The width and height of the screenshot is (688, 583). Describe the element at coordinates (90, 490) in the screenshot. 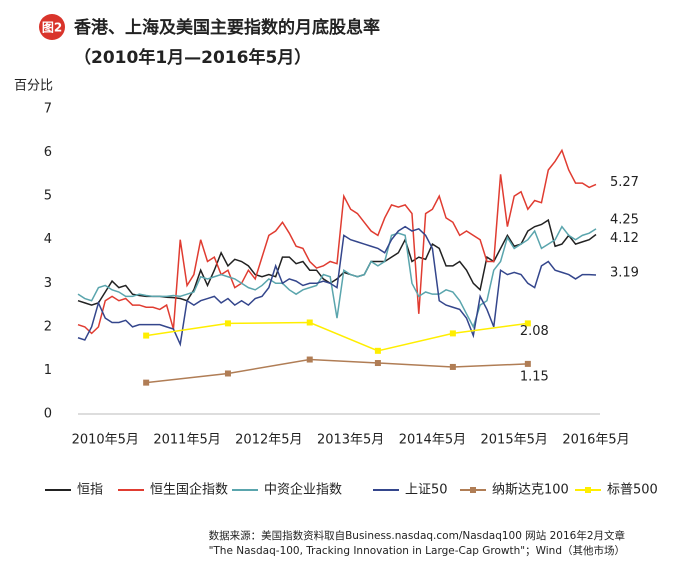

I see `legend-label: 恒指` at that location.